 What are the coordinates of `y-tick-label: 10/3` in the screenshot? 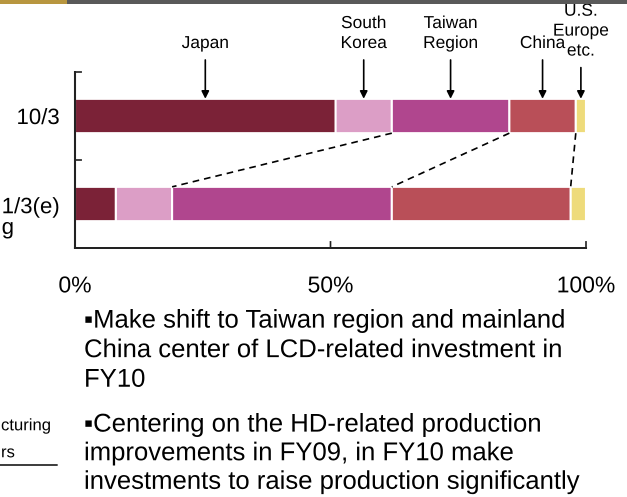 It's located at (38, 116).